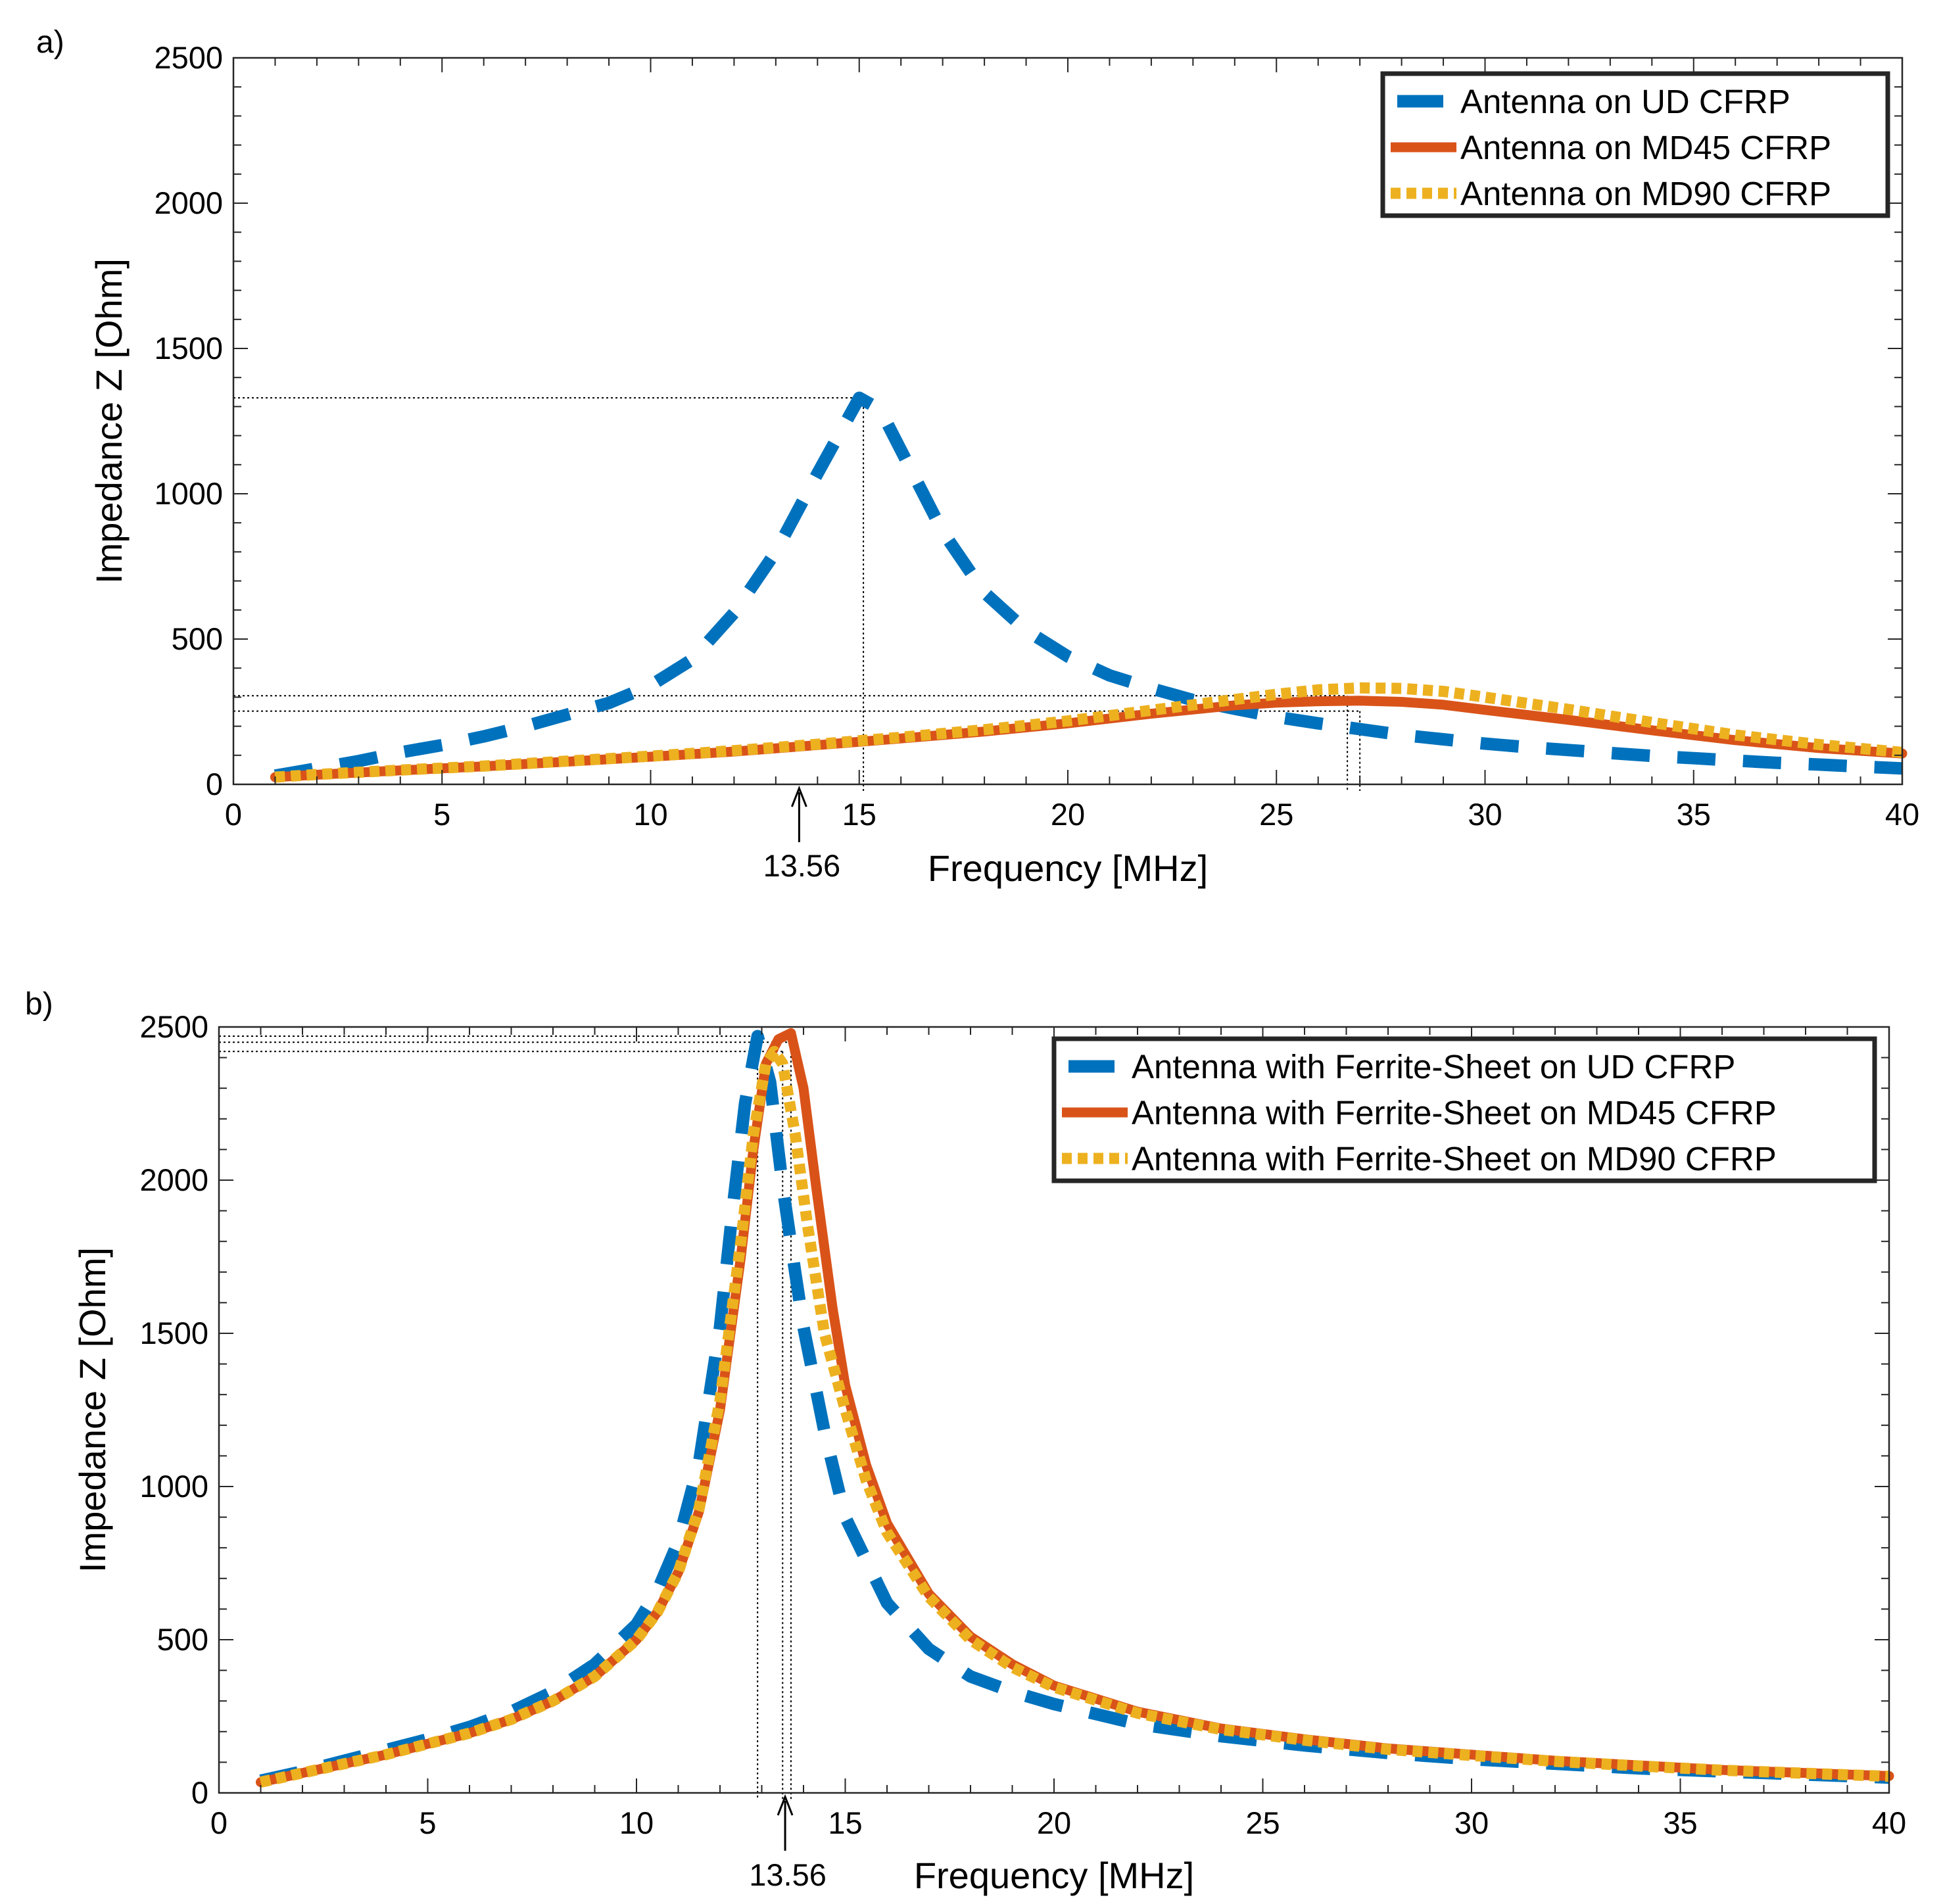 The height and width of the screenshot is (1904, 1943). What do you see at coordinates (1088, 732) in the screenshot?
I see `series-line-dotted` at bounding box center [1088, 732].